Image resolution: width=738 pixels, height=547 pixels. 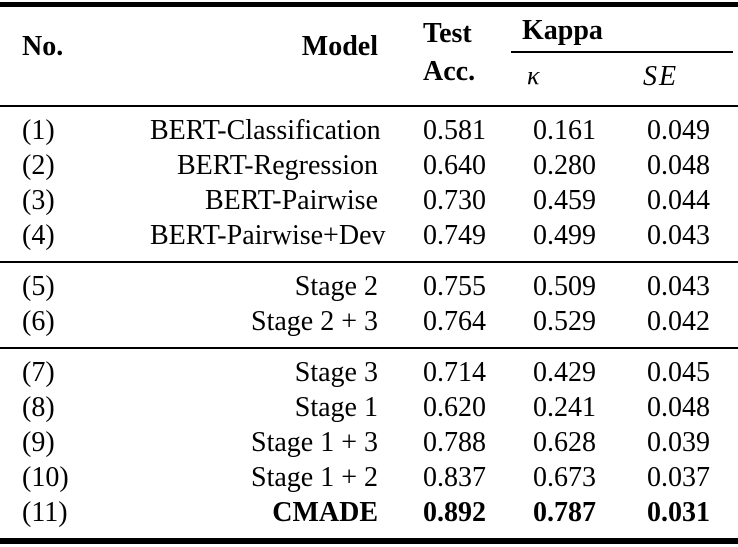 I want to click on cell-se: 0.037, so click(x=678, y=477).